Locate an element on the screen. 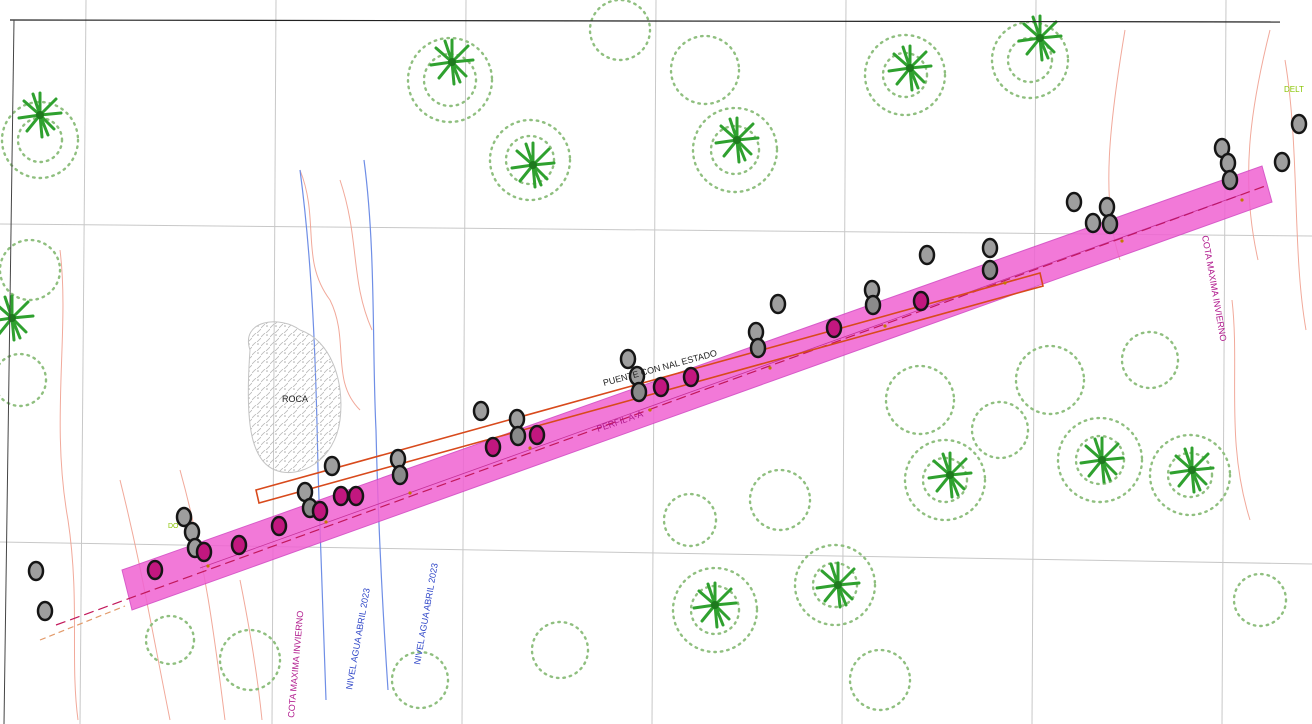  rock-area is located at coordinates (294, 397).